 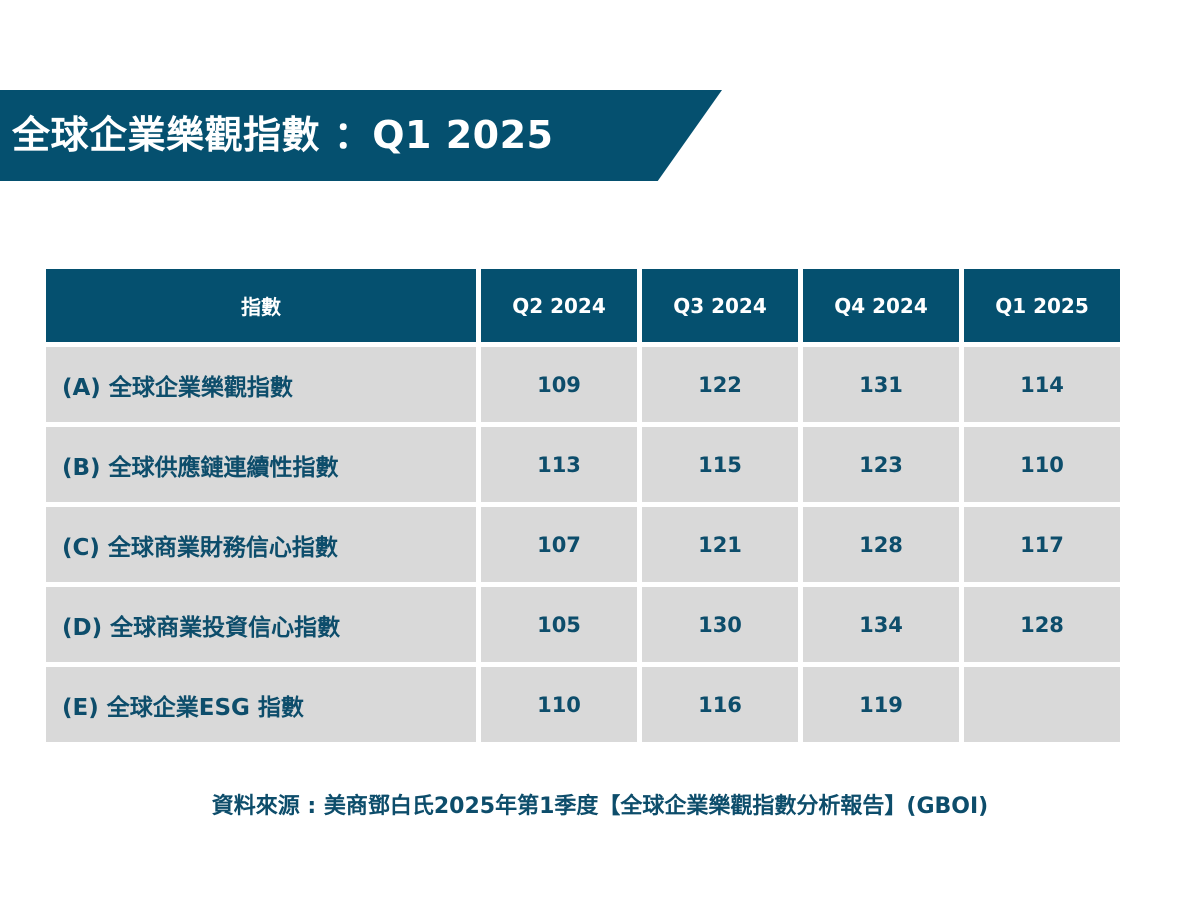 What do you see at coordinates (261, 624) in the screenshot?
I see `row-label: (D) 全球商業投資信心指數` at bounding box center [261, 624].